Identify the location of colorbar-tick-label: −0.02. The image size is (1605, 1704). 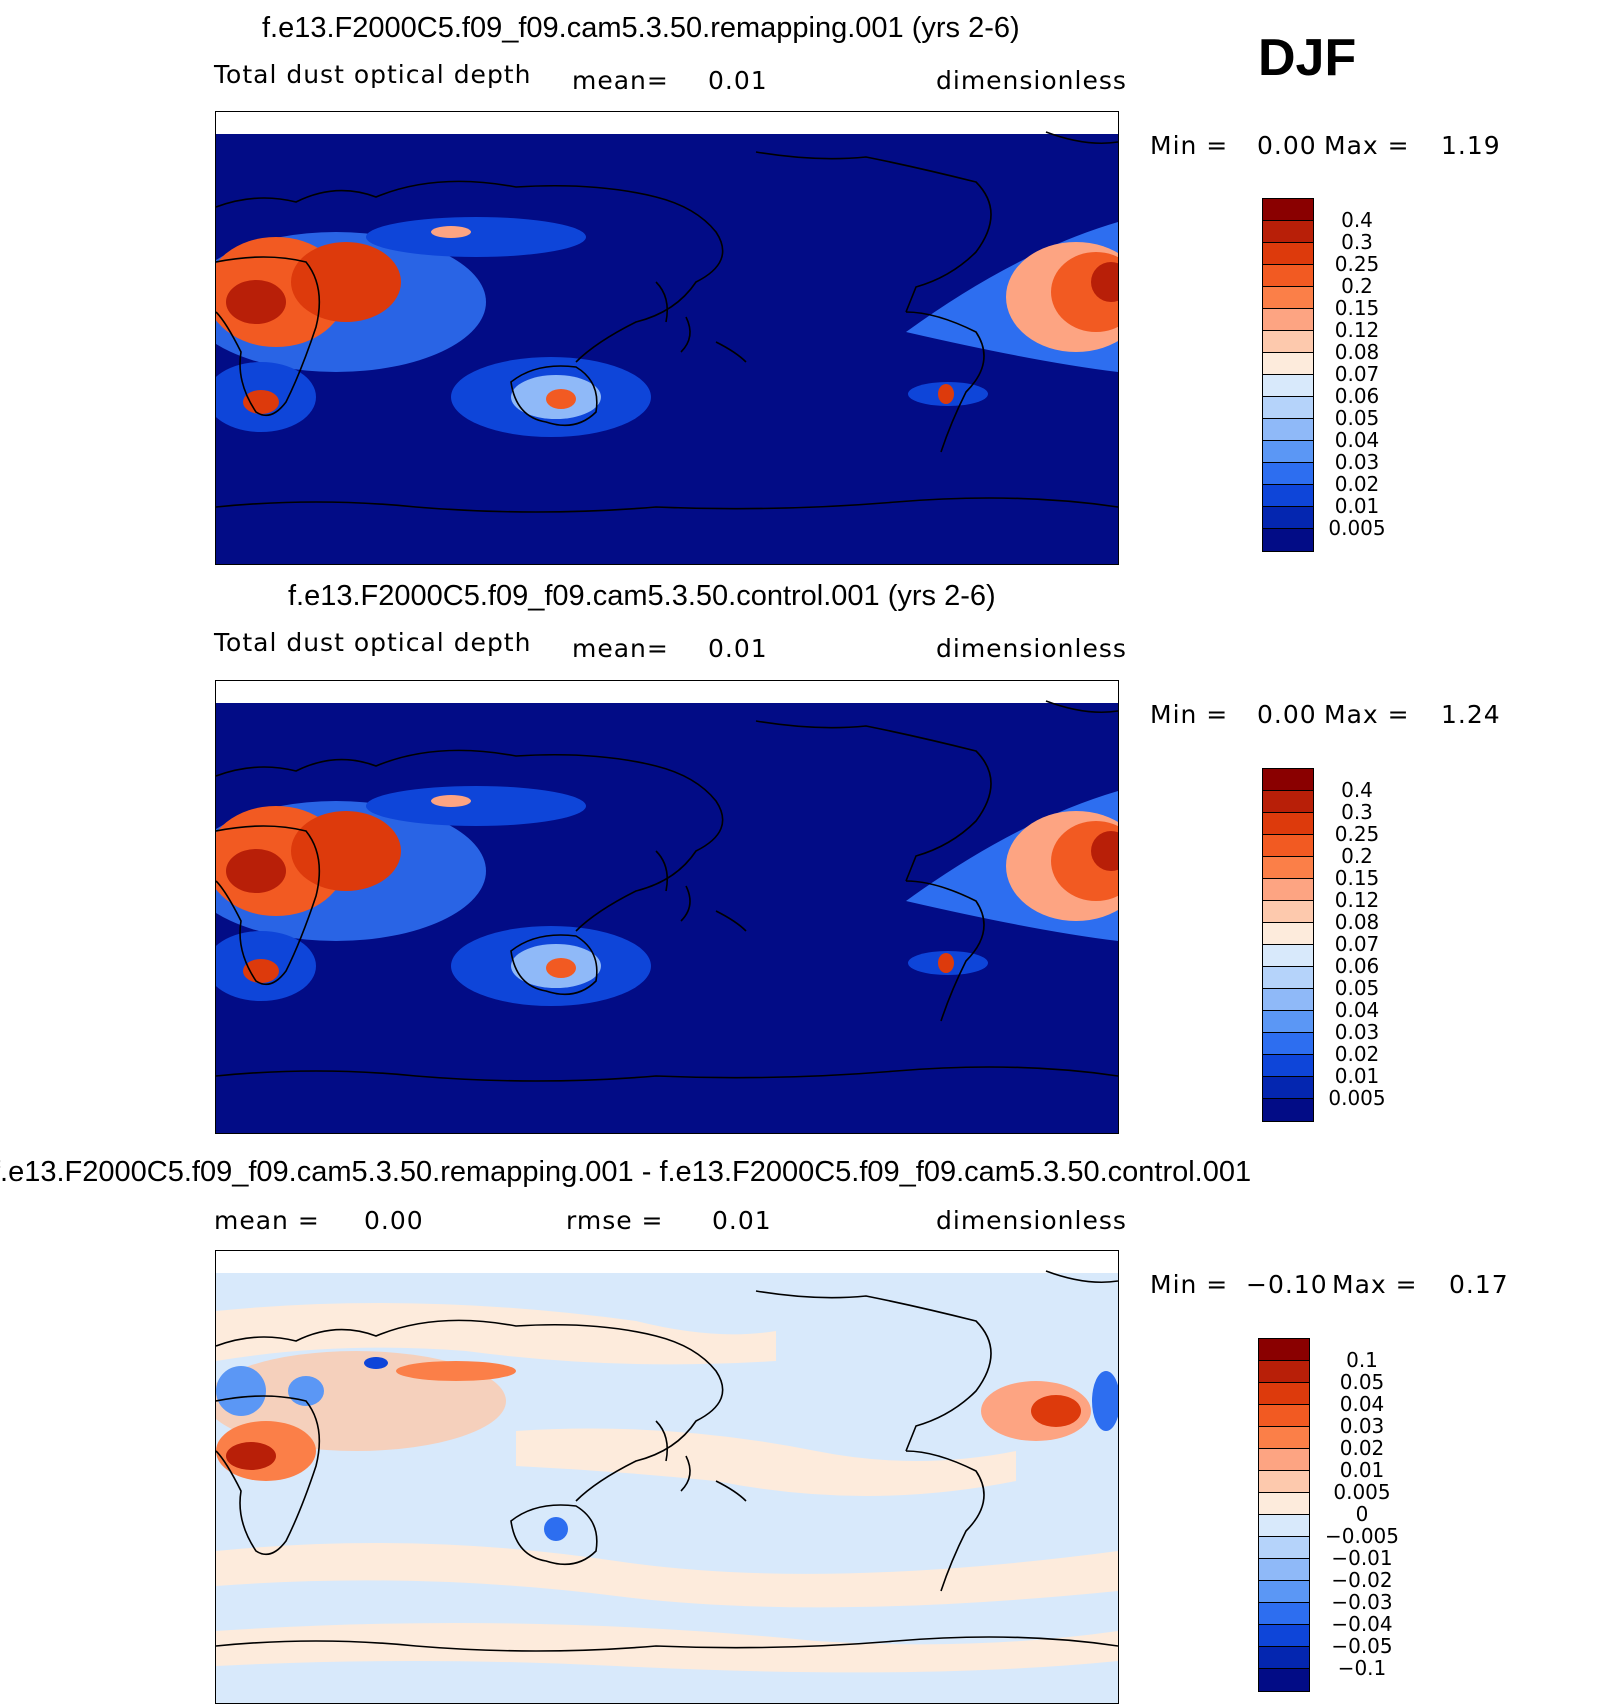
(1362, 1580).